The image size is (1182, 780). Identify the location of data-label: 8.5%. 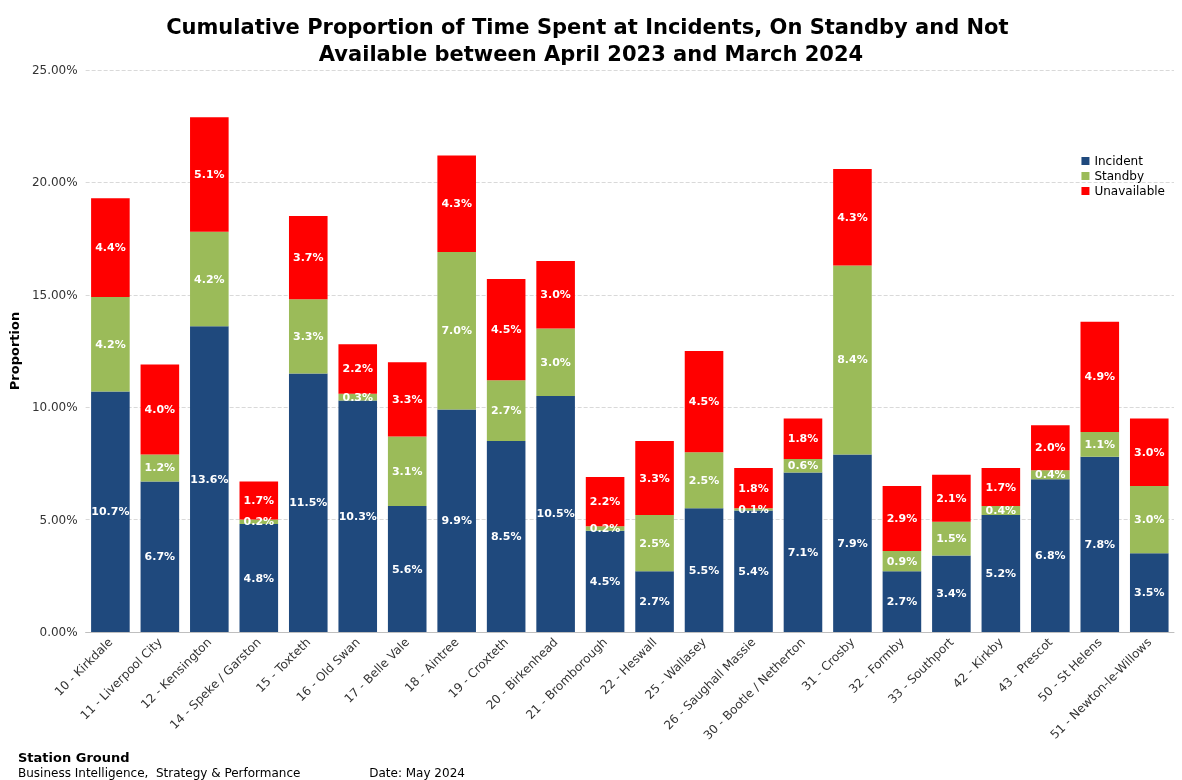
(506, 536).